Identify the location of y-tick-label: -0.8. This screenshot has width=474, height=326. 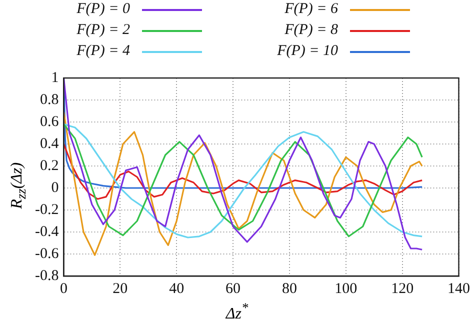
(46, 276).